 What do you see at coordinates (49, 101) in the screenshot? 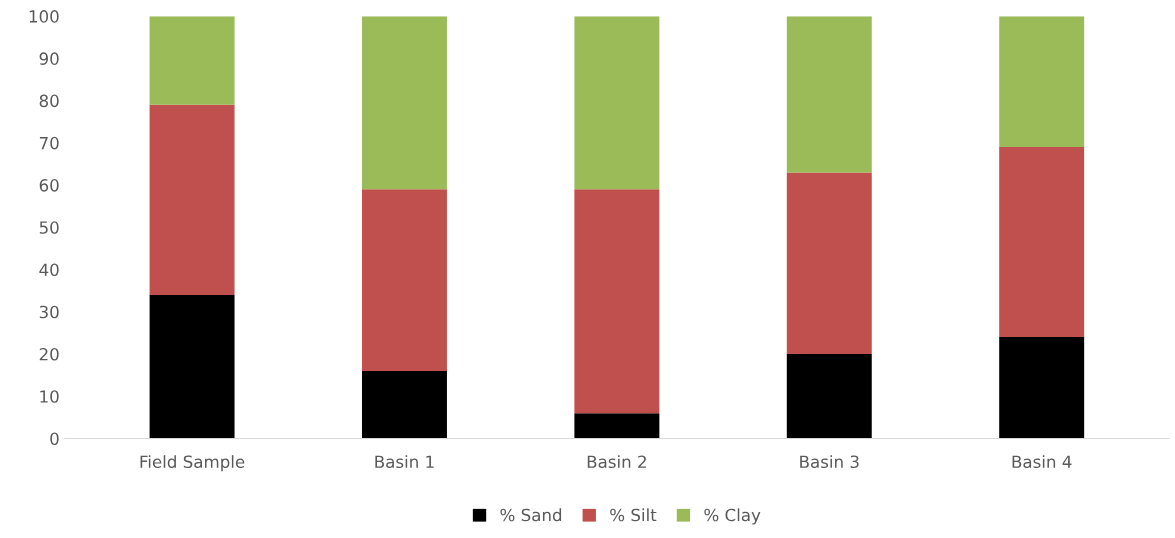
I see `y-tick-label: 80` at bounding box center [49, 101].